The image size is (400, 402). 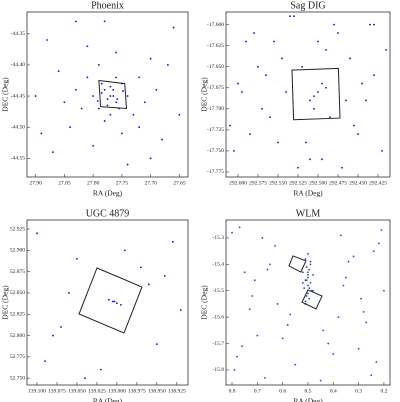 What do you see at coordinates (219, 265) in the screenshot?
I see `y-tick-label: -15.4` at bounding box center [219, 265].